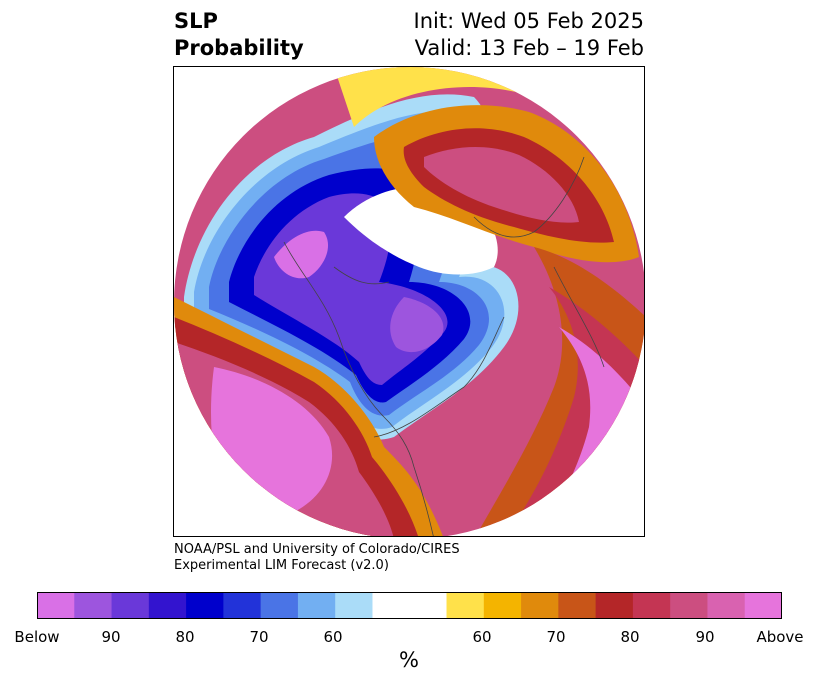 The image size is (819, 686). I want to click on colorbar-swatches, so click(409, 605).